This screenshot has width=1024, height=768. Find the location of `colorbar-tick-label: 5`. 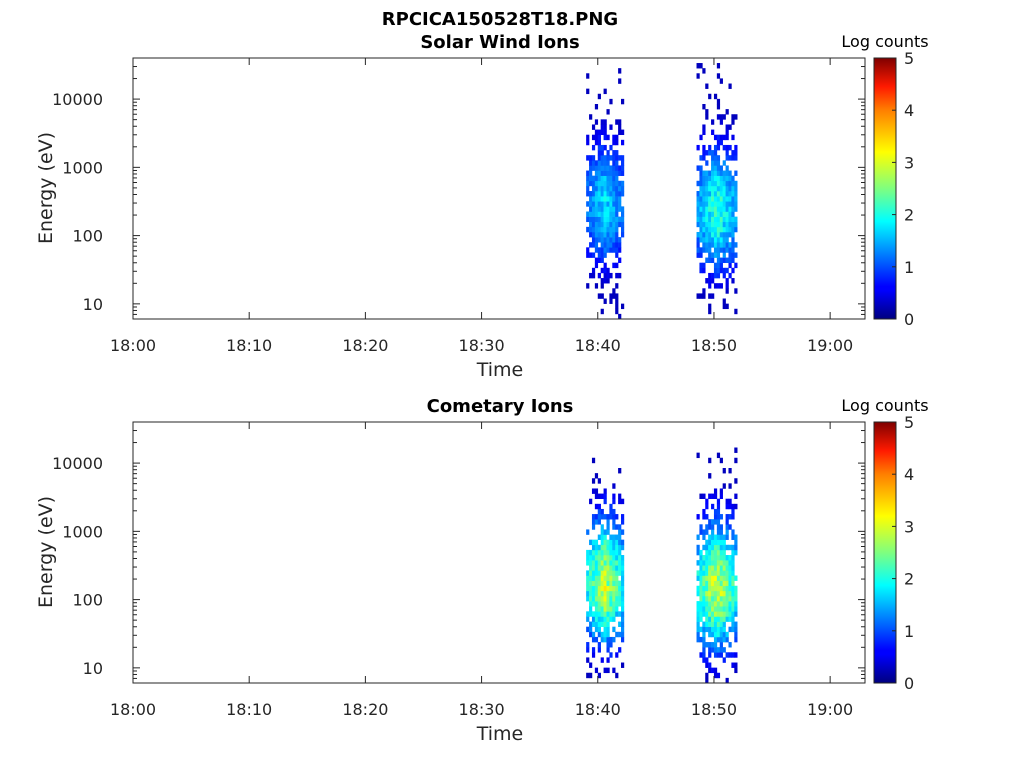

colorbar-tick-label: 5 is located at coordinates (909, 422).